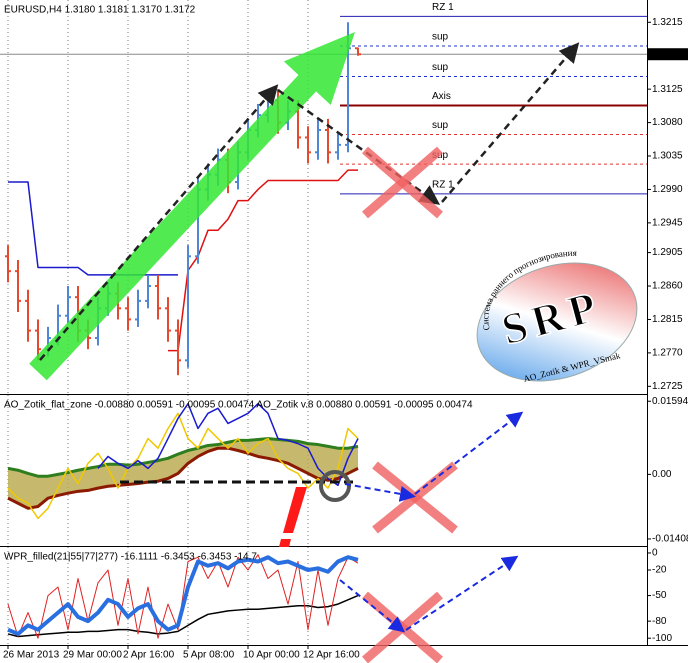 Image resolution: width=688 pixels, height=663 pixels. I want to click on ao-forecast, so click(431, 522).